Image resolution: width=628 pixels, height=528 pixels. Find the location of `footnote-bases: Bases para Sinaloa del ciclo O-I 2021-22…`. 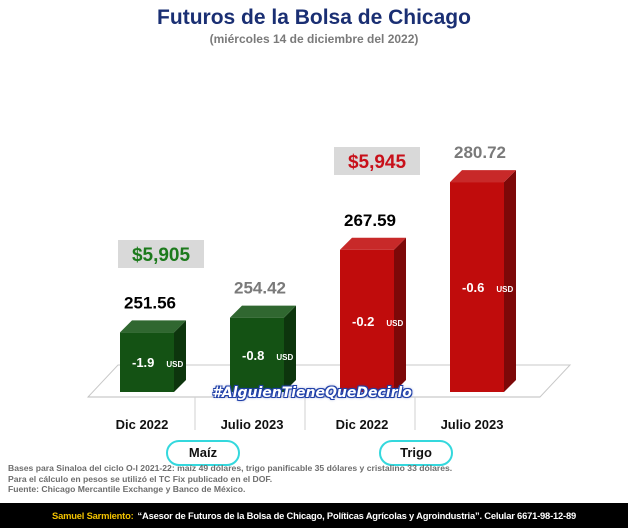

footnote-bases: Bases para Sinaloa del ciclo O-I 2021-22… is located at coordinates (230, 468).